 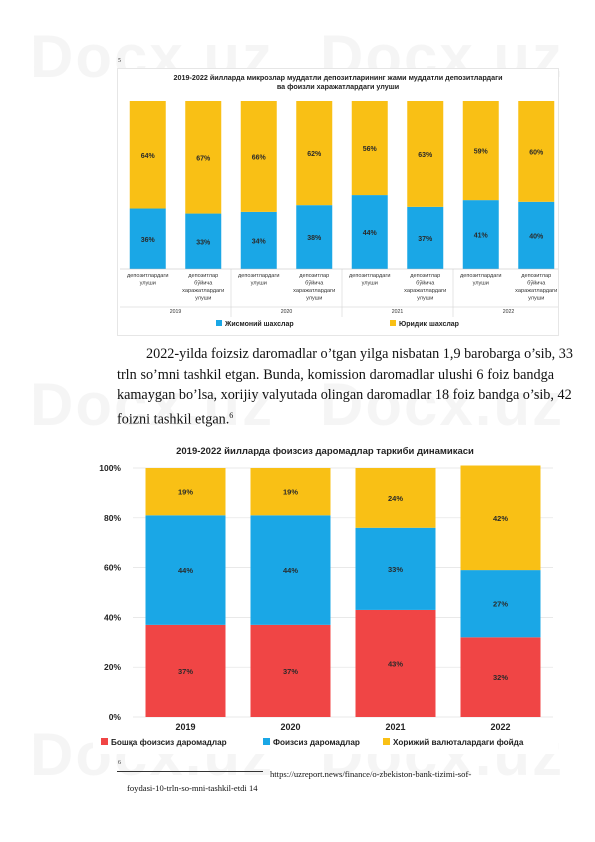 What do you see at coordinates (112, 518) in the screenshot?
I see `y-tick-label: 80%` at bounding box center [112, 518].